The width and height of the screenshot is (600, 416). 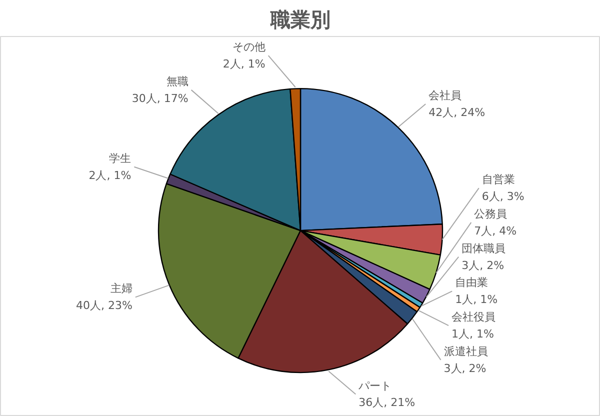 What do you see at coordinates (445, 95) in the screenshot?
I see `slice-label: 会社員` at bounding box center [445, 95].